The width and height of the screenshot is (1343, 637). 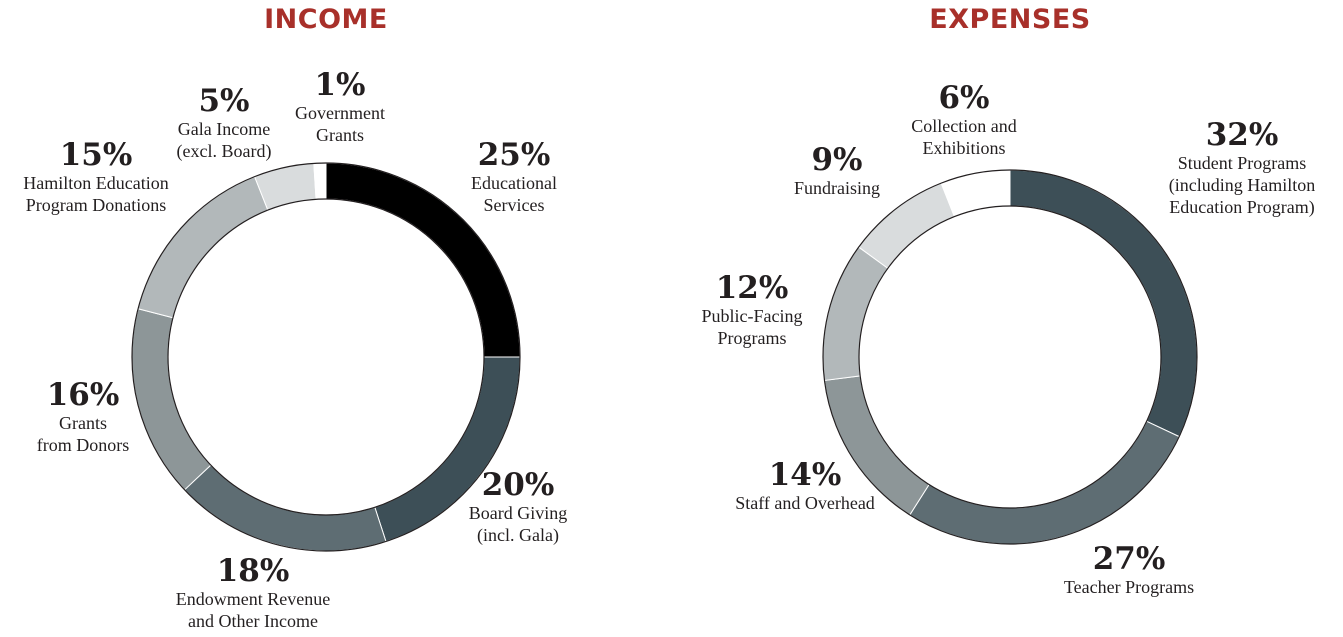 What do you see at coordinates (96, 183) in the screenshot?
I see `slice-description-line: Hamilton Education` at bounding box center [96, 183].